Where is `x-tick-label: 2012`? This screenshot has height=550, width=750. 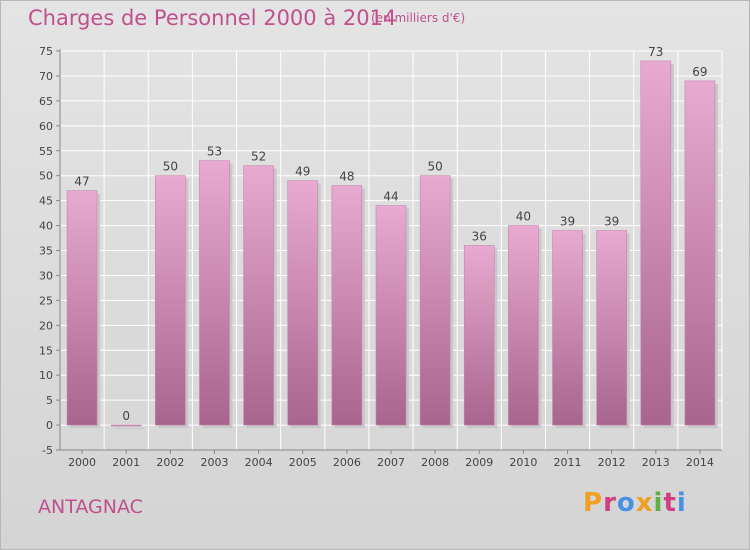 x-tick-label: 2012 is located at coordinates (612, 462).